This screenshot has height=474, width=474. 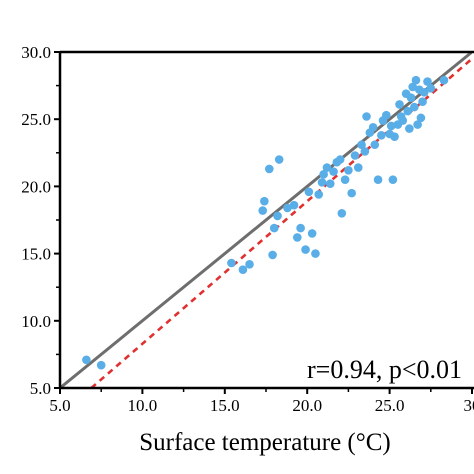 What do you see at coordinates (36, 254) in the screenshot?
I see `y-tick-label: 15.0` at bounding box center [36, 254].